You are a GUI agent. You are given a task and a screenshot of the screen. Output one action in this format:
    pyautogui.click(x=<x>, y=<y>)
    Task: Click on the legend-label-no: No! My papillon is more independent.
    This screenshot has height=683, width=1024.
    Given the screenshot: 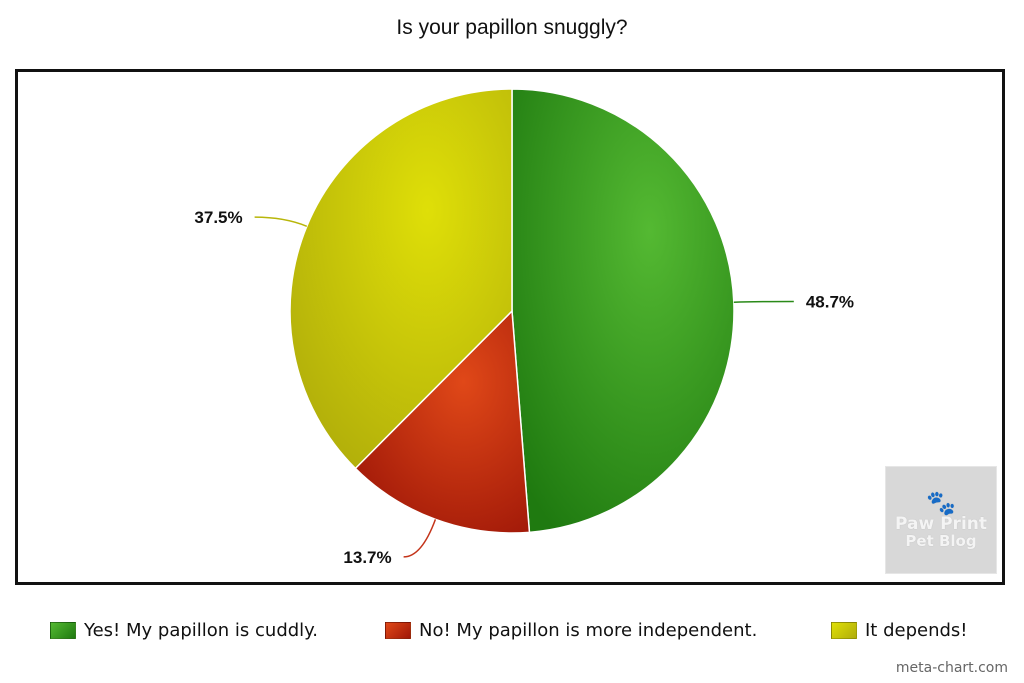 What is the action you would take?
    pyautogui.click(x=588, y=630)
    